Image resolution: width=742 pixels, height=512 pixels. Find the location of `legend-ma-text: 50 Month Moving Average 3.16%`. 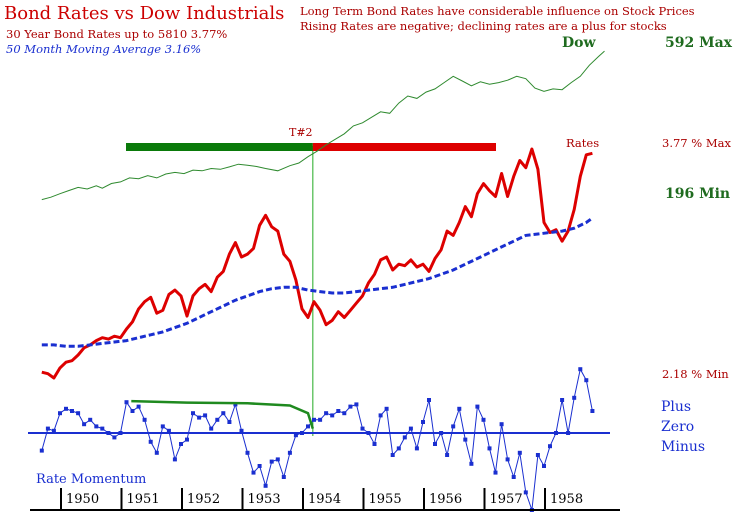

legend-ma-text: 50 Month Moving Average 3.16% is located at coordinates (103, 49).